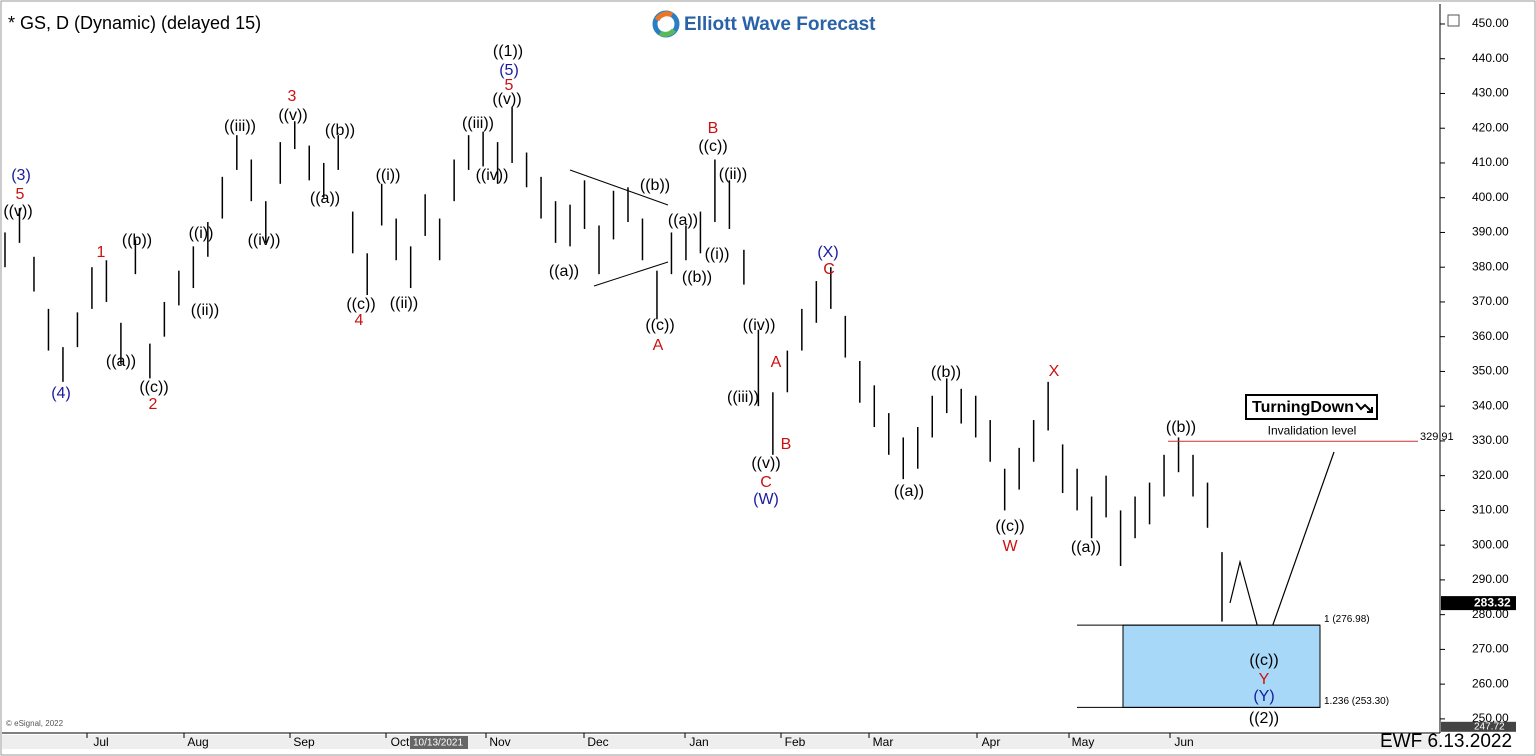  I want to click on y-tick-label: 370.00, so click(1490, 301).